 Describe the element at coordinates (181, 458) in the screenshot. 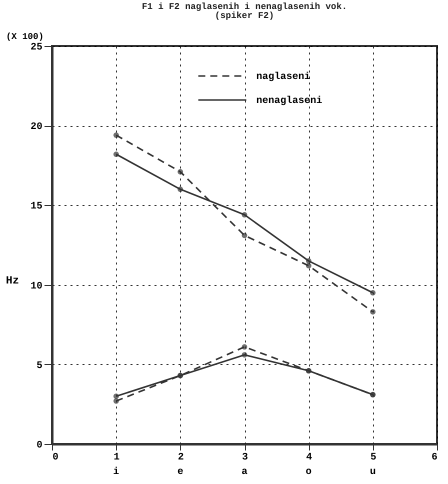

I see `x-tick-label: 2` at that location.